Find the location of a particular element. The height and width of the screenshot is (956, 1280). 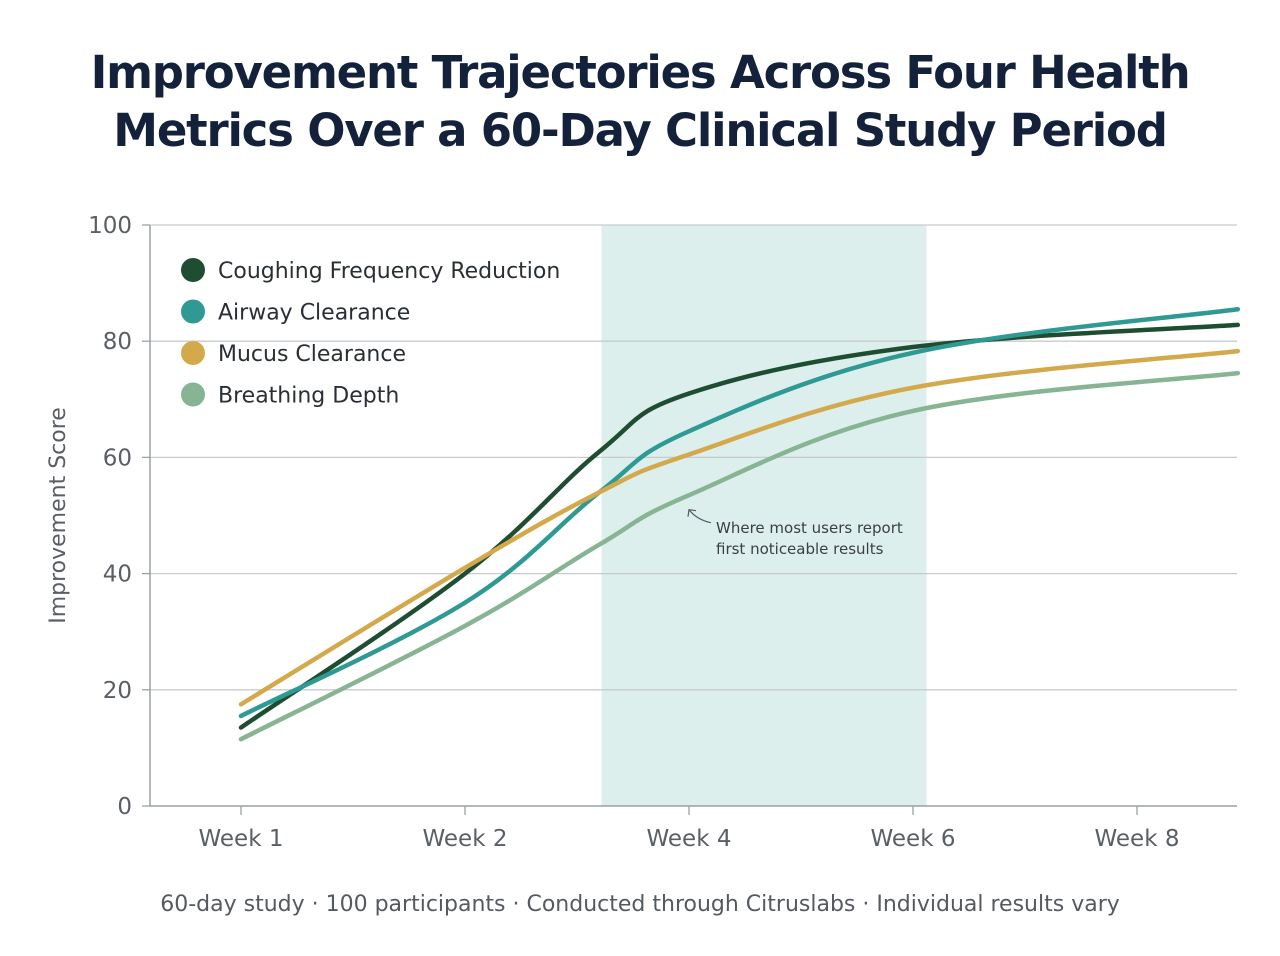

annotation-arrow is located at coordinates (700, 516).